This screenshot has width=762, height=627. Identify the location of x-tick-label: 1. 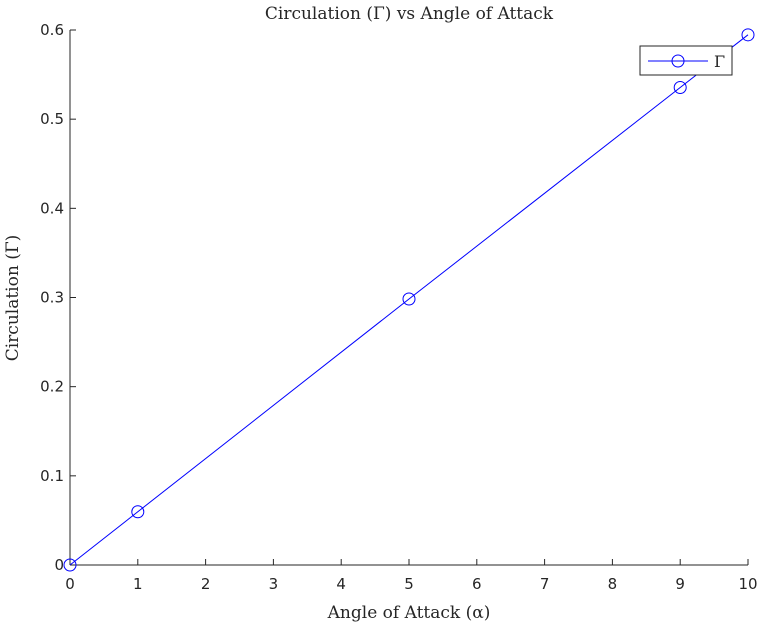
(138, 584).